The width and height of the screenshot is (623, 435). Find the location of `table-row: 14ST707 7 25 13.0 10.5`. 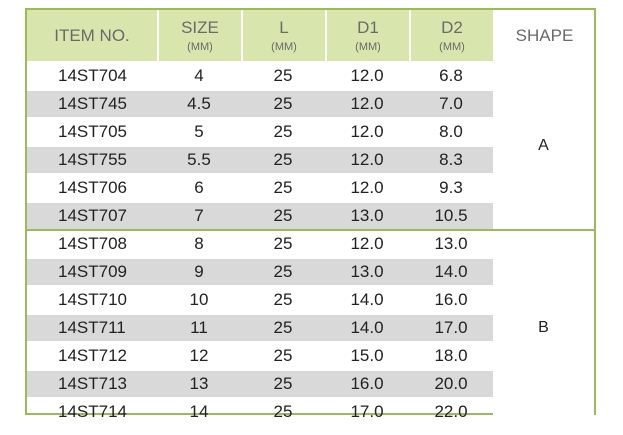

table-row: 14ST707 7 25 13.0 10.5 is located at coordinates (310, 215).